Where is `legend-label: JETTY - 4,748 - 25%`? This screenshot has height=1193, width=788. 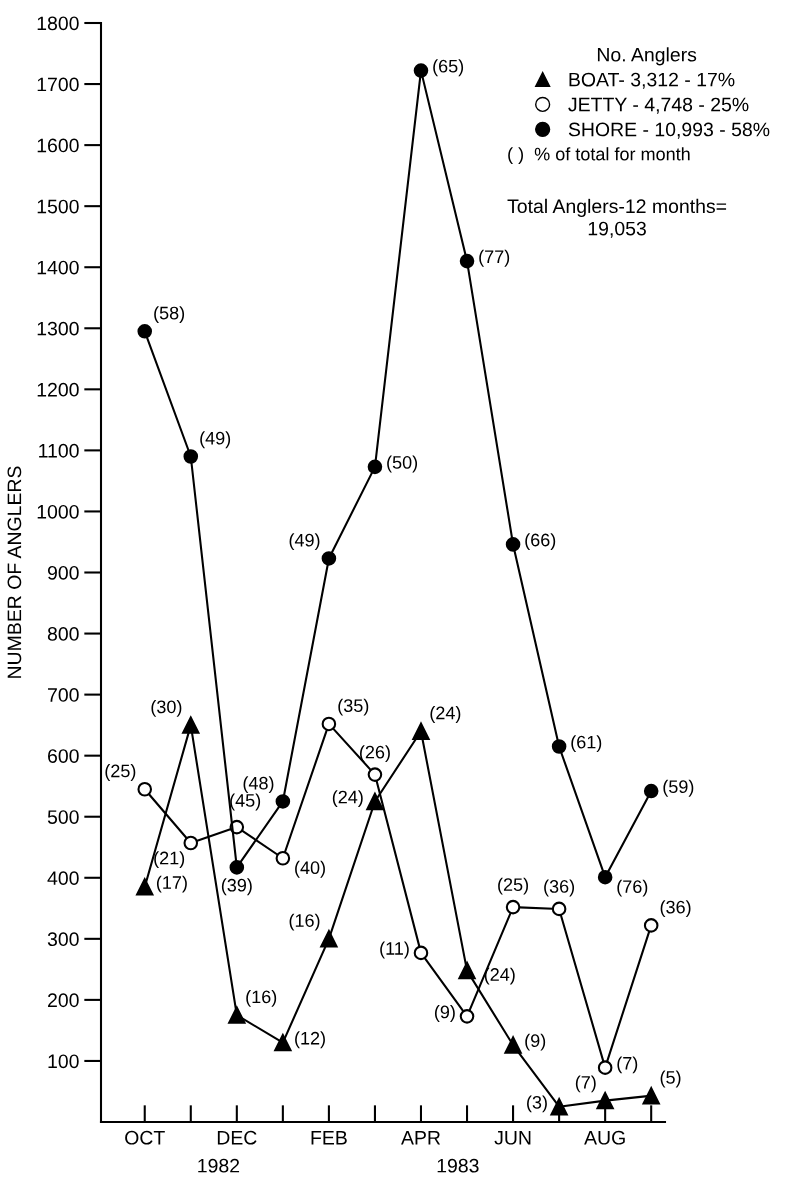 legend-label: JETTY - 4,748 - 25% is located at coordinates (658, 105).